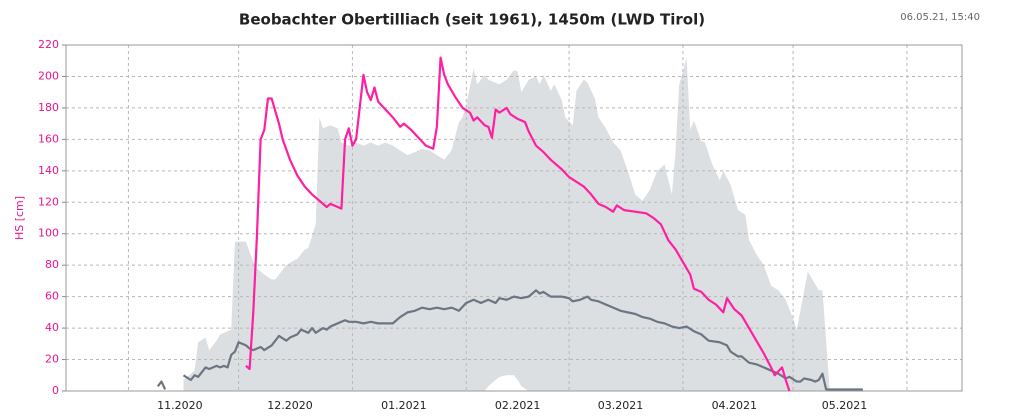 The height and width of the screenshot is (418, 1028). What do you see at coordinates (52, 359) in the screenshot?
I see `y-tick-label: 20` at bounding box center [52, 359].